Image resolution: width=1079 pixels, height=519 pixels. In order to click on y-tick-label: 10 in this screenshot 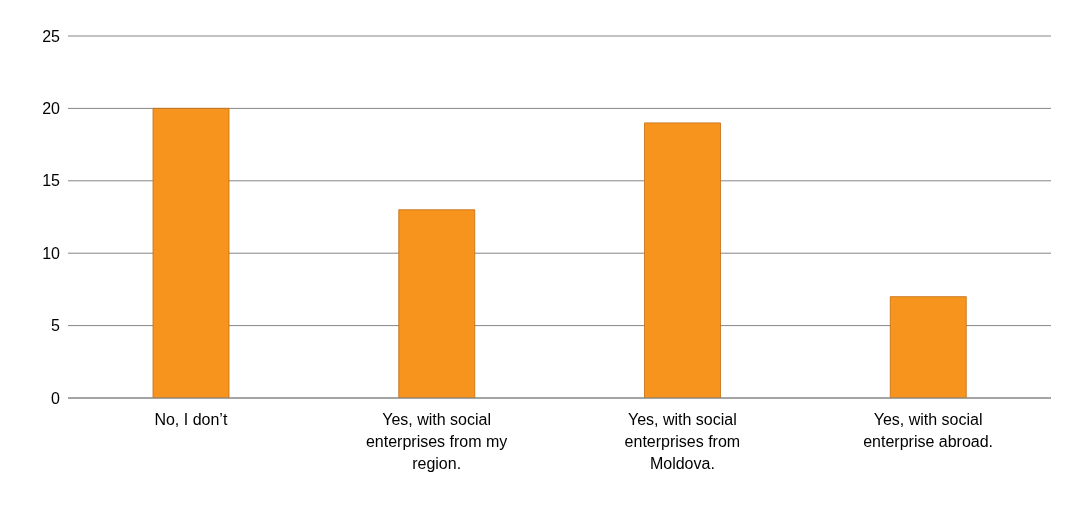, I will do `click(51, 253)`.